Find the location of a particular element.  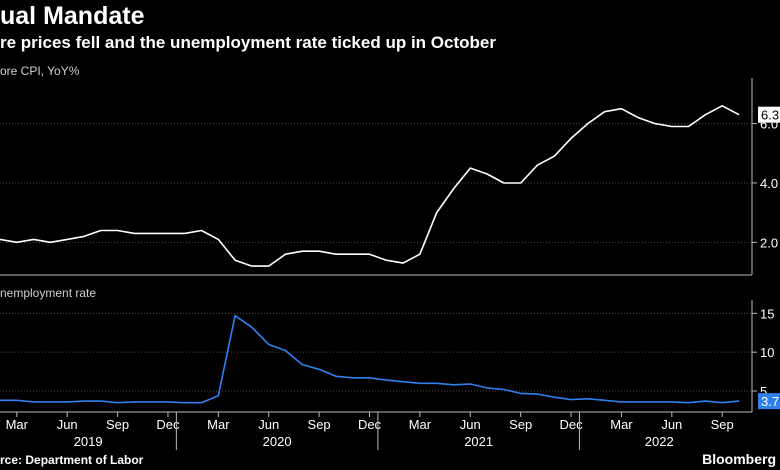

source-note: rce: Department of Labor is located at coordinates (72, 460).